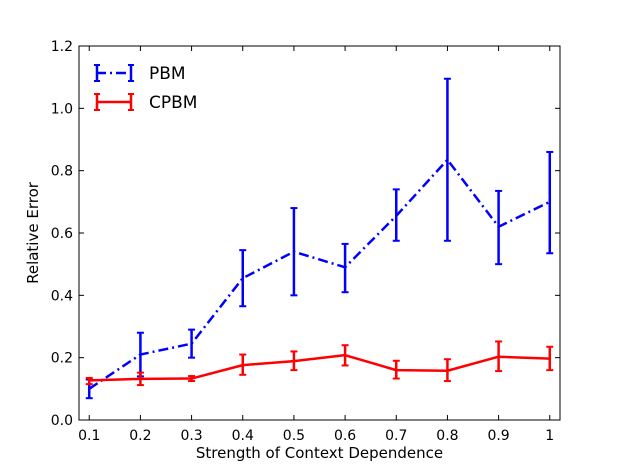 This screenshot has width=623, height=467. Describe the element at coordinates (145, 88) in the screenshot. I see `legend: PBM CPBM` at that location.